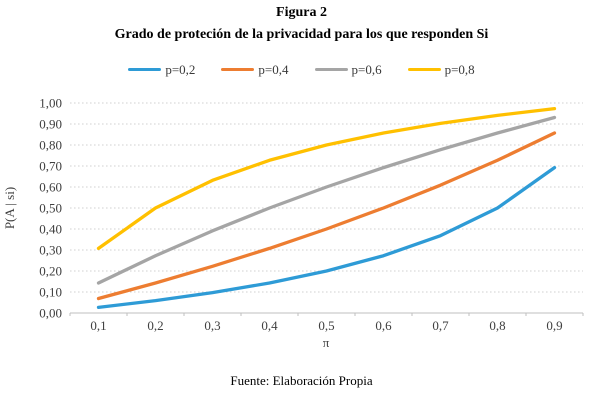 The height and width of the screenshot is (408, 603). Describe the element at coordinates (383, 325) in the screenshot. I see `x-tick-label: 0,6` at that location.